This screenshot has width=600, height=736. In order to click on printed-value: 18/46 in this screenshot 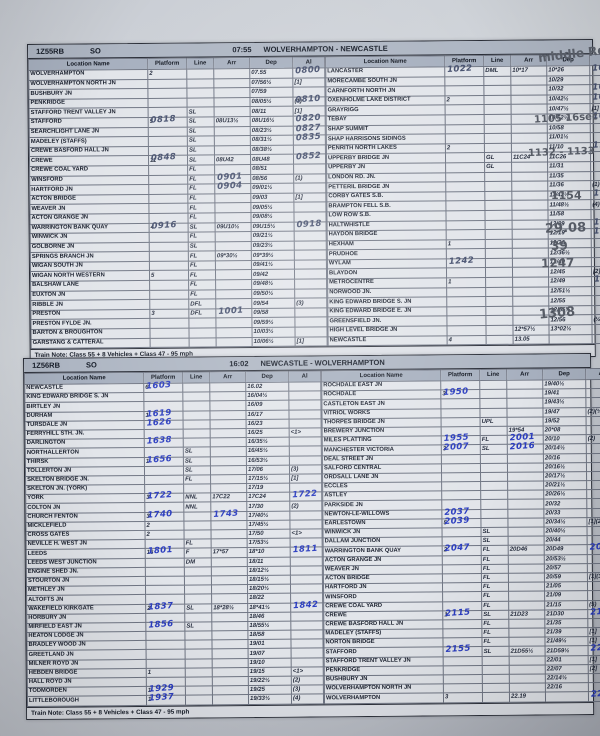, I will do `click(257, 616)`.